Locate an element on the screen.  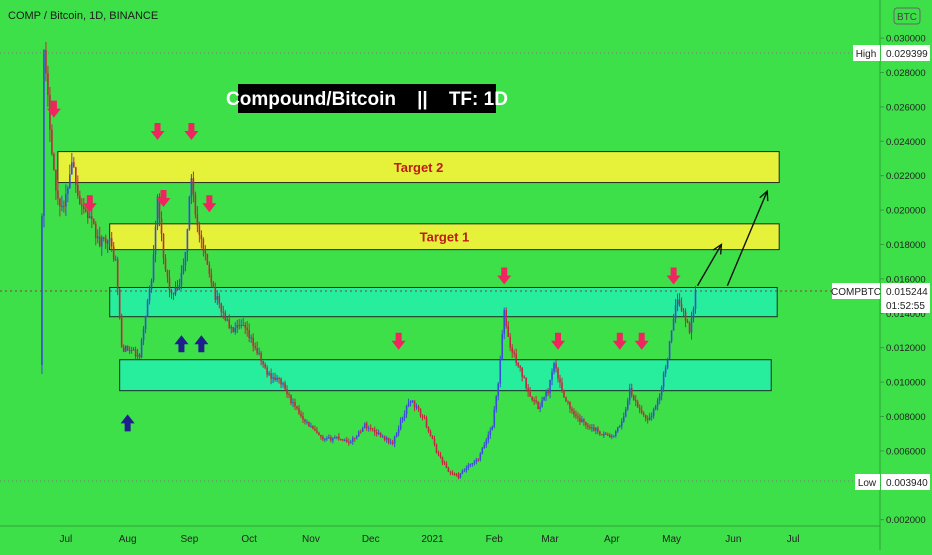
zone-label-0: Target 2 is located at coordinates (419, 167).